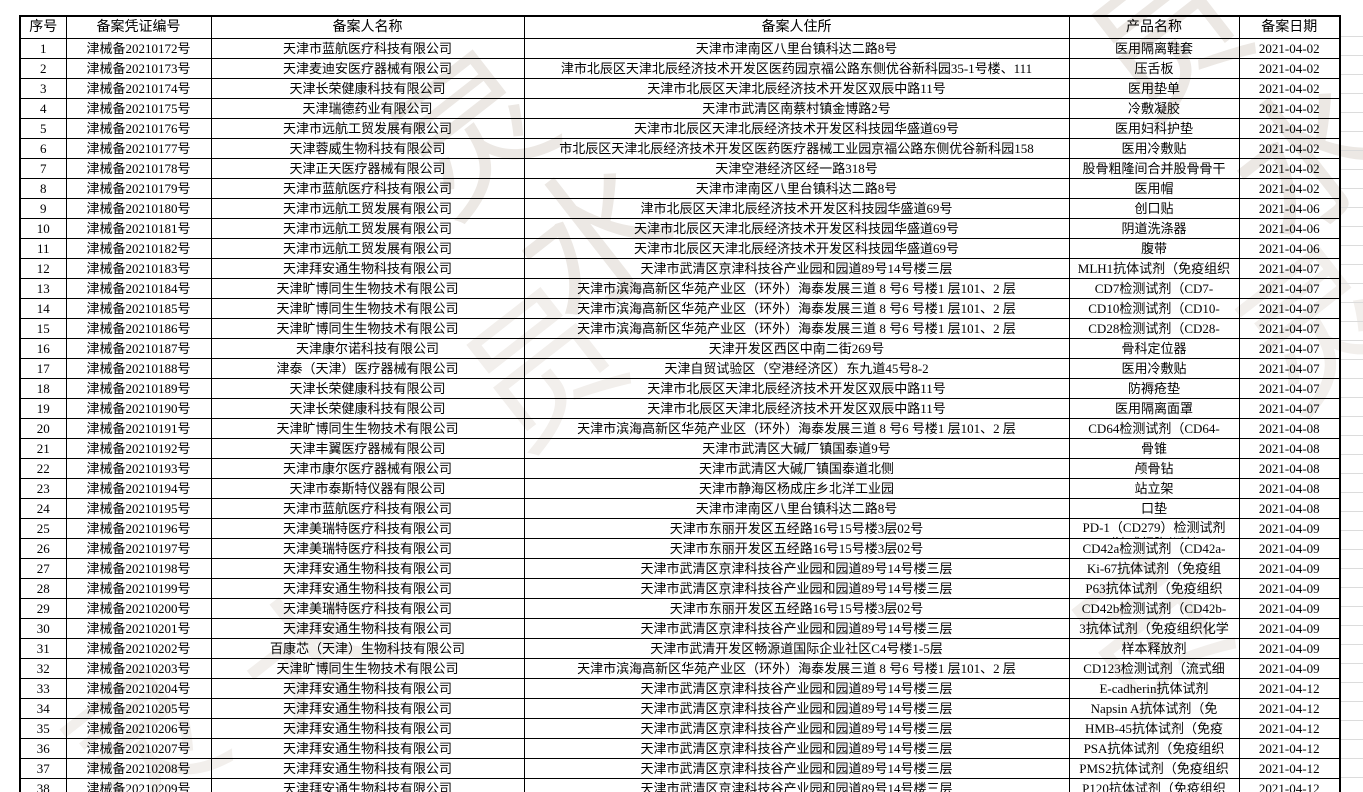 This screenshot has height=792, width=1363. Describe the element at coordinates (43, 368) in the screenshot. I see `cell-seq: 17` at that location.